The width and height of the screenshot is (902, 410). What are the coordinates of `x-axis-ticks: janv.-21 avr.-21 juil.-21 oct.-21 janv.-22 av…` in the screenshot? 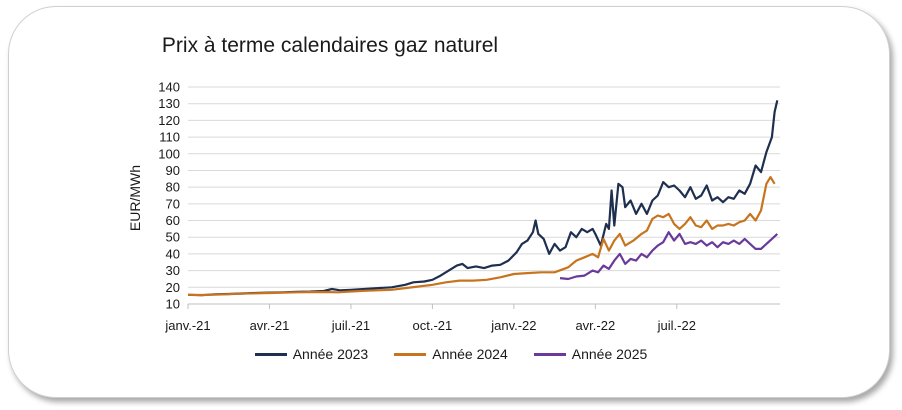 It's located at (430, 318).